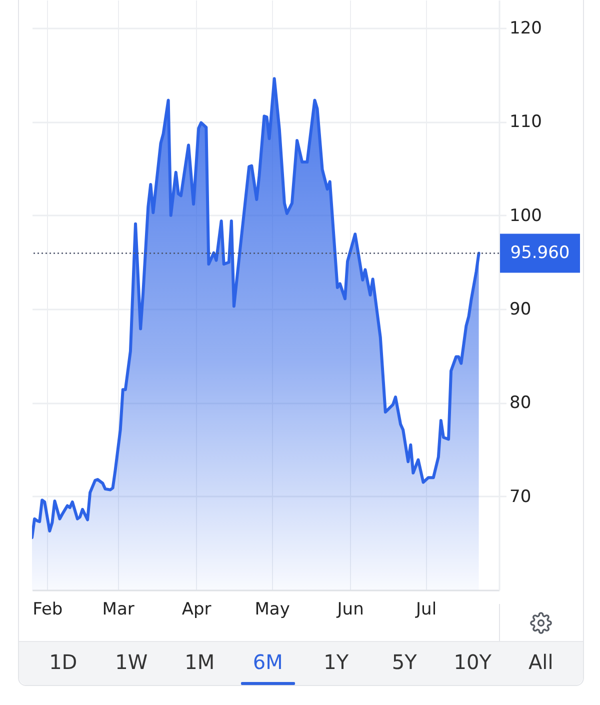 This screenshot has width=600, height=705. What do you see at coordinates (521, 403) in the screenshot?
I see `y-tick-label: 80` at bounding box center [521, 403].